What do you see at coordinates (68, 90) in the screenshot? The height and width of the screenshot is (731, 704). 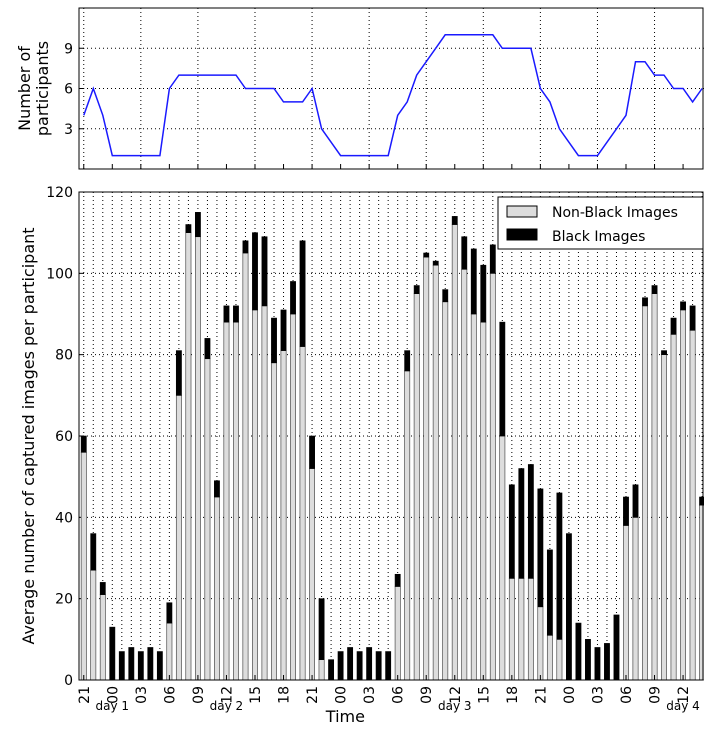 I see `top-ytick-label: 6` at bounding box center [68, 90].